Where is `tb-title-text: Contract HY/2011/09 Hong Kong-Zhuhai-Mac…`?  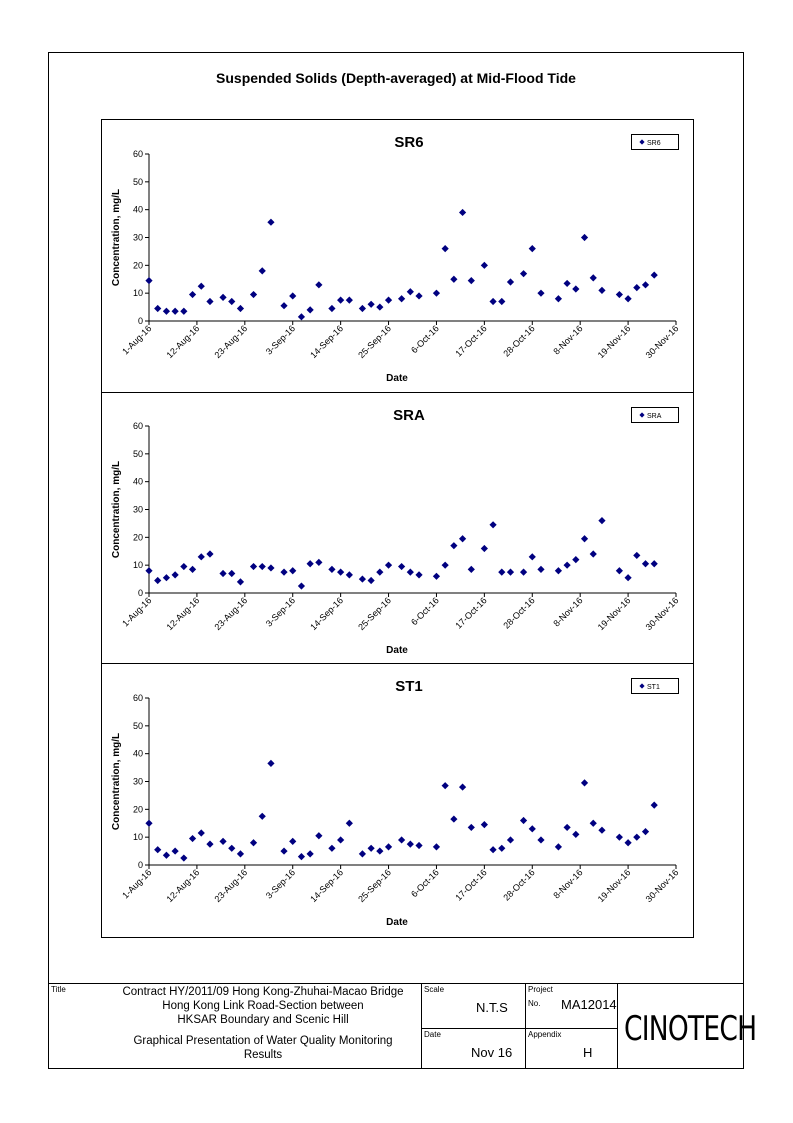 tb-title-text: Contract HY/2011/09 Hong Kong-Zhuhai-Mac… is located at coordinates (263, 1006).